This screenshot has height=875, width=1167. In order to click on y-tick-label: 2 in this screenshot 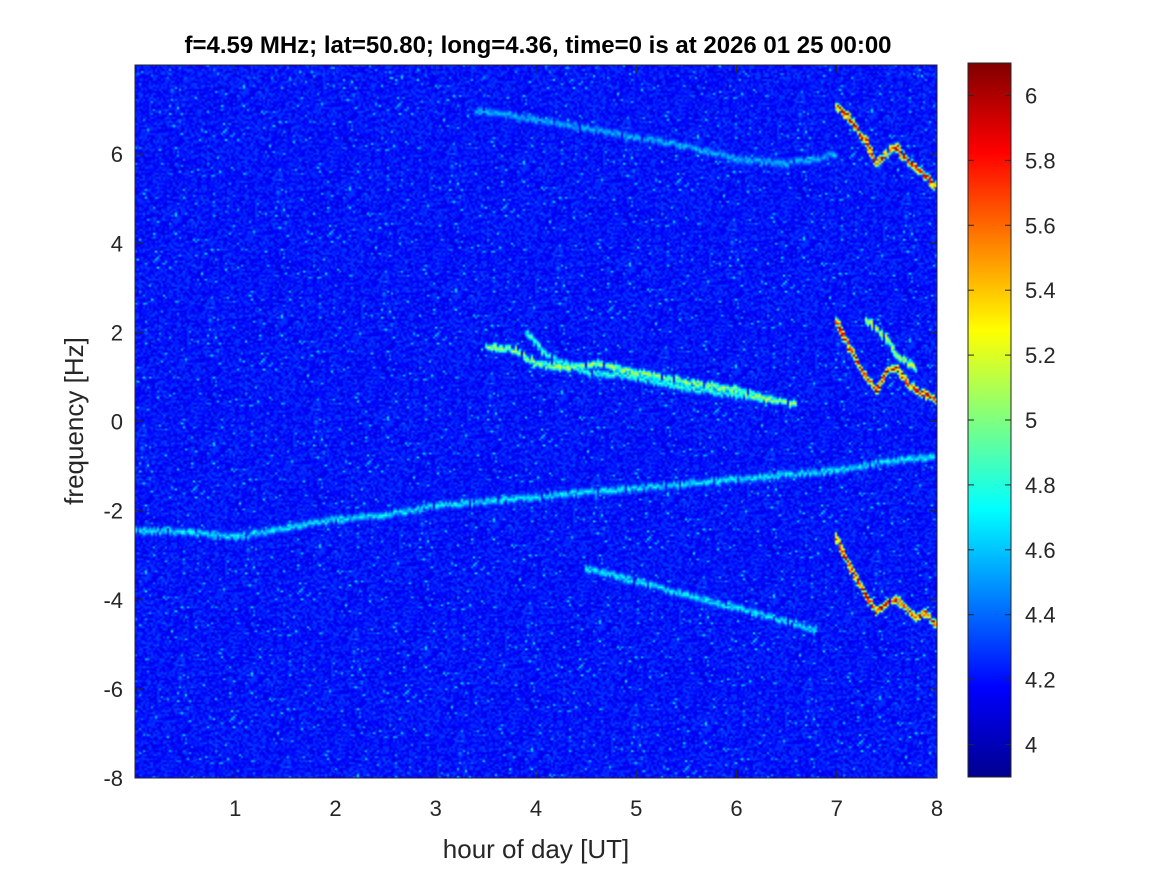, I will do `click(117, 332)`.